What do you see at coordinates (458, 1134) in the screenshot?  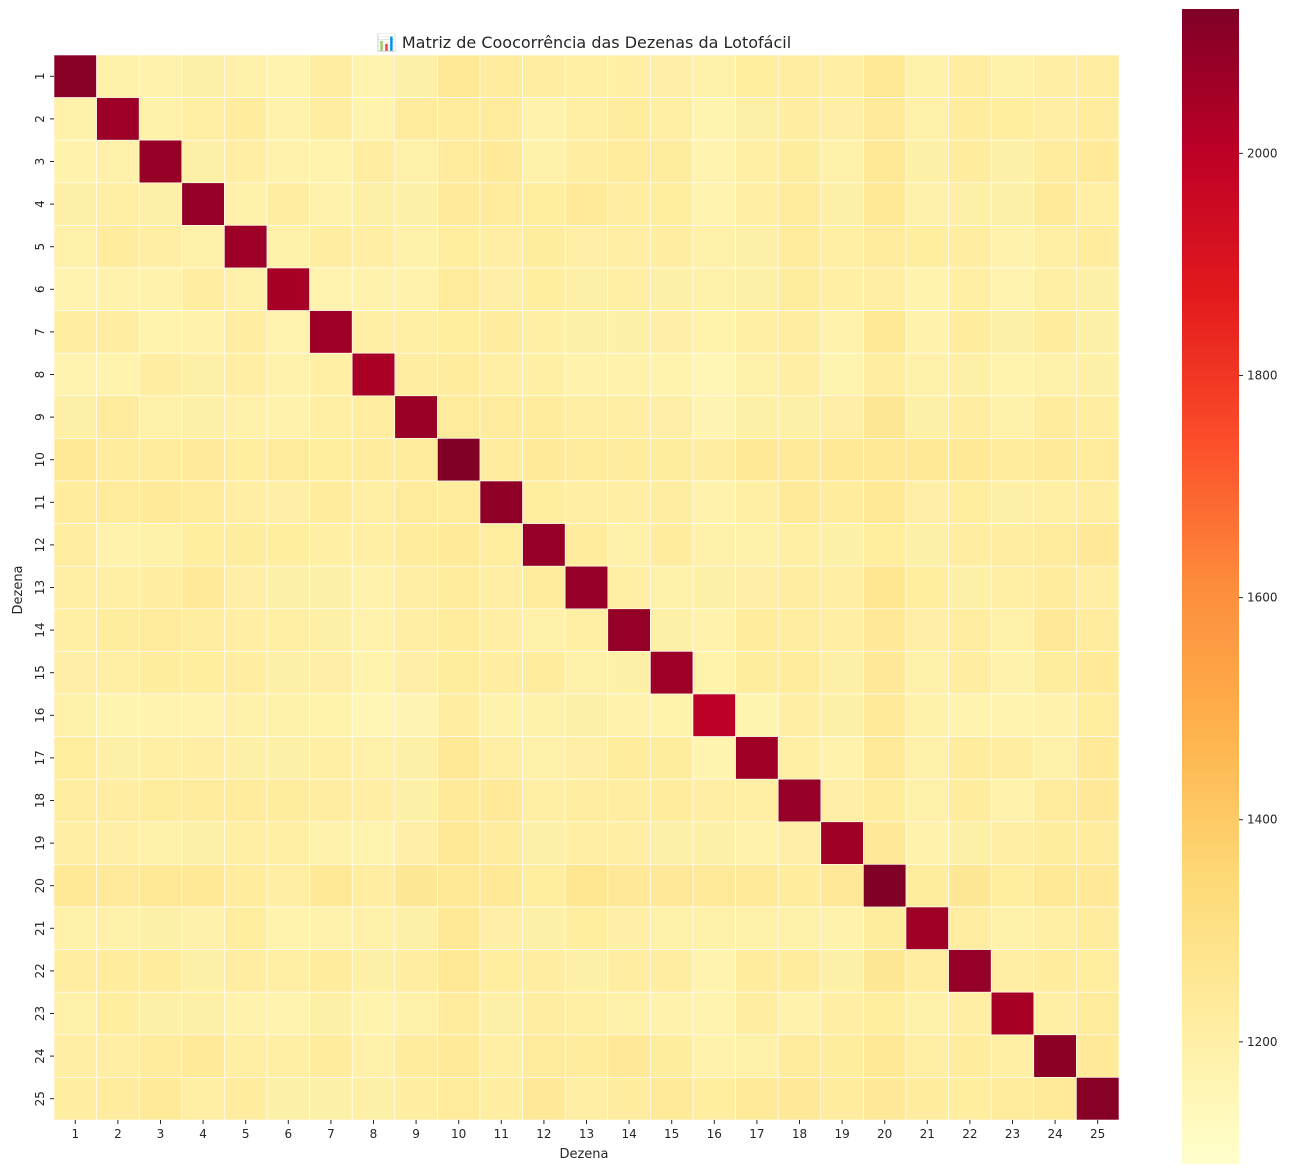 I see `x-tick-label: 10` at bounding box center [458, 1134].